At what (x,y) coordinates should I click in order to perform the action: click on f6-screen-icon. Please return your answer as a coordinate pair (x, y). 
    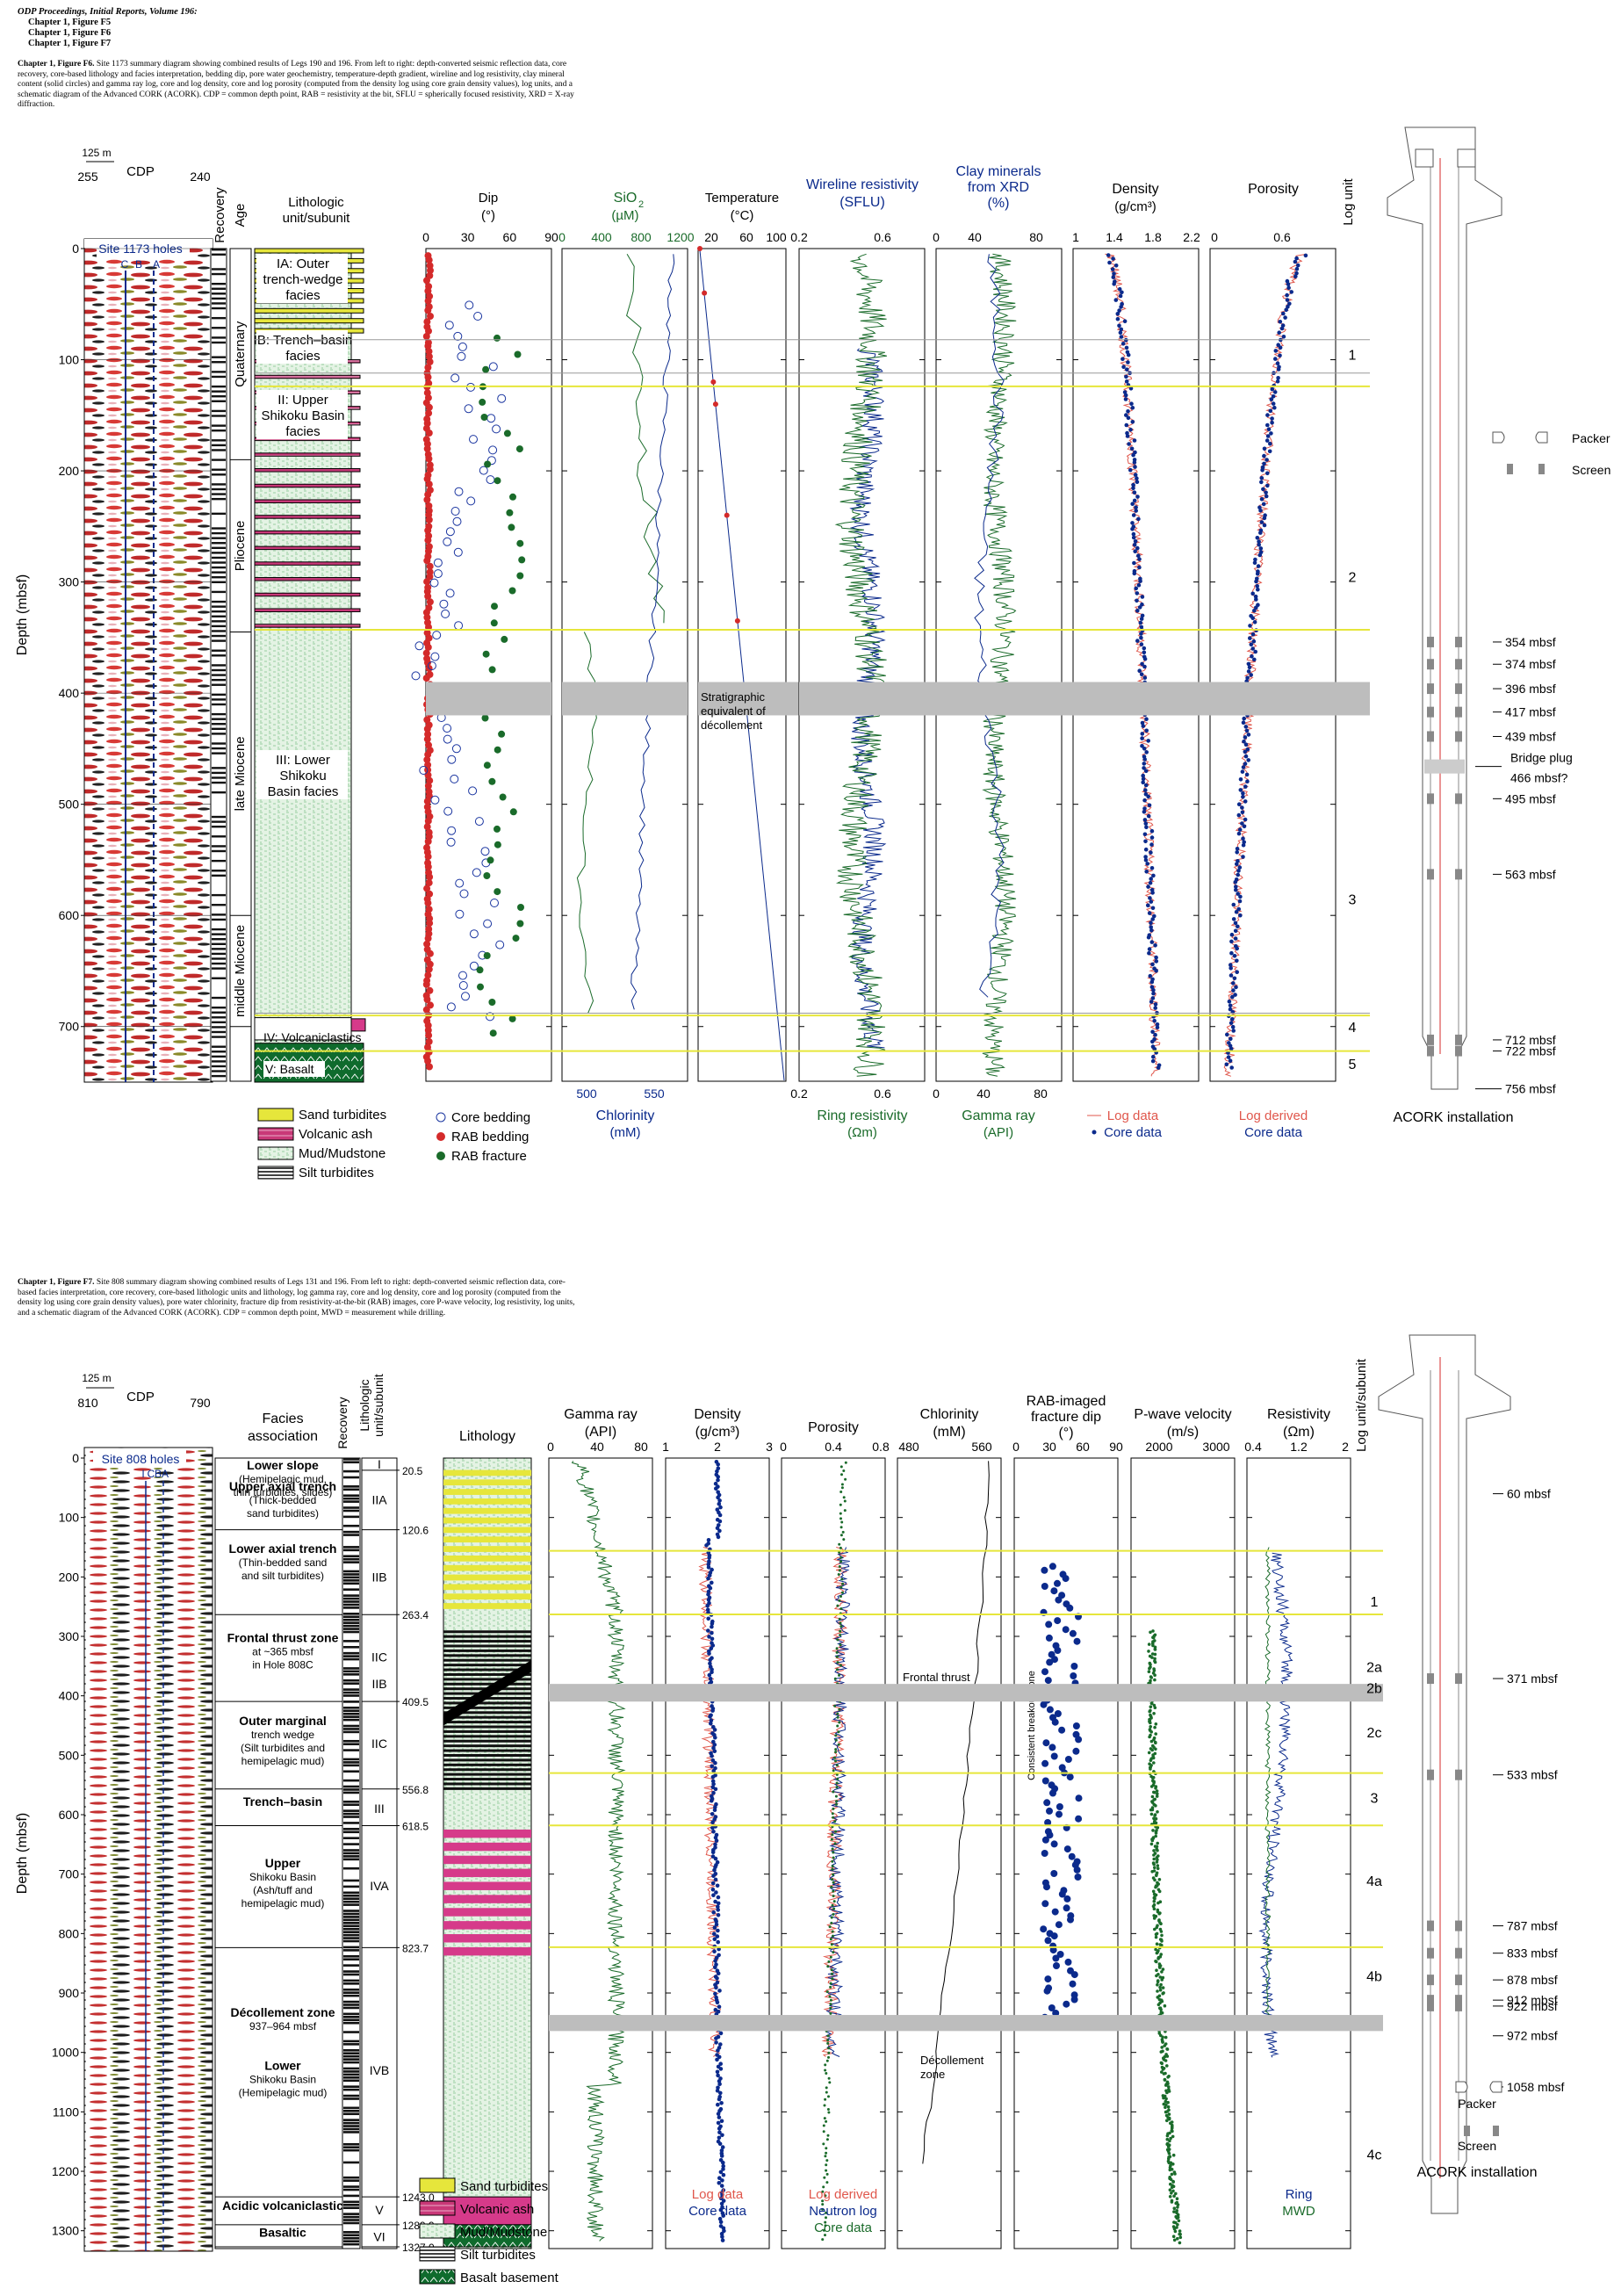
    Looking at the image, I should click on (1510, 469).